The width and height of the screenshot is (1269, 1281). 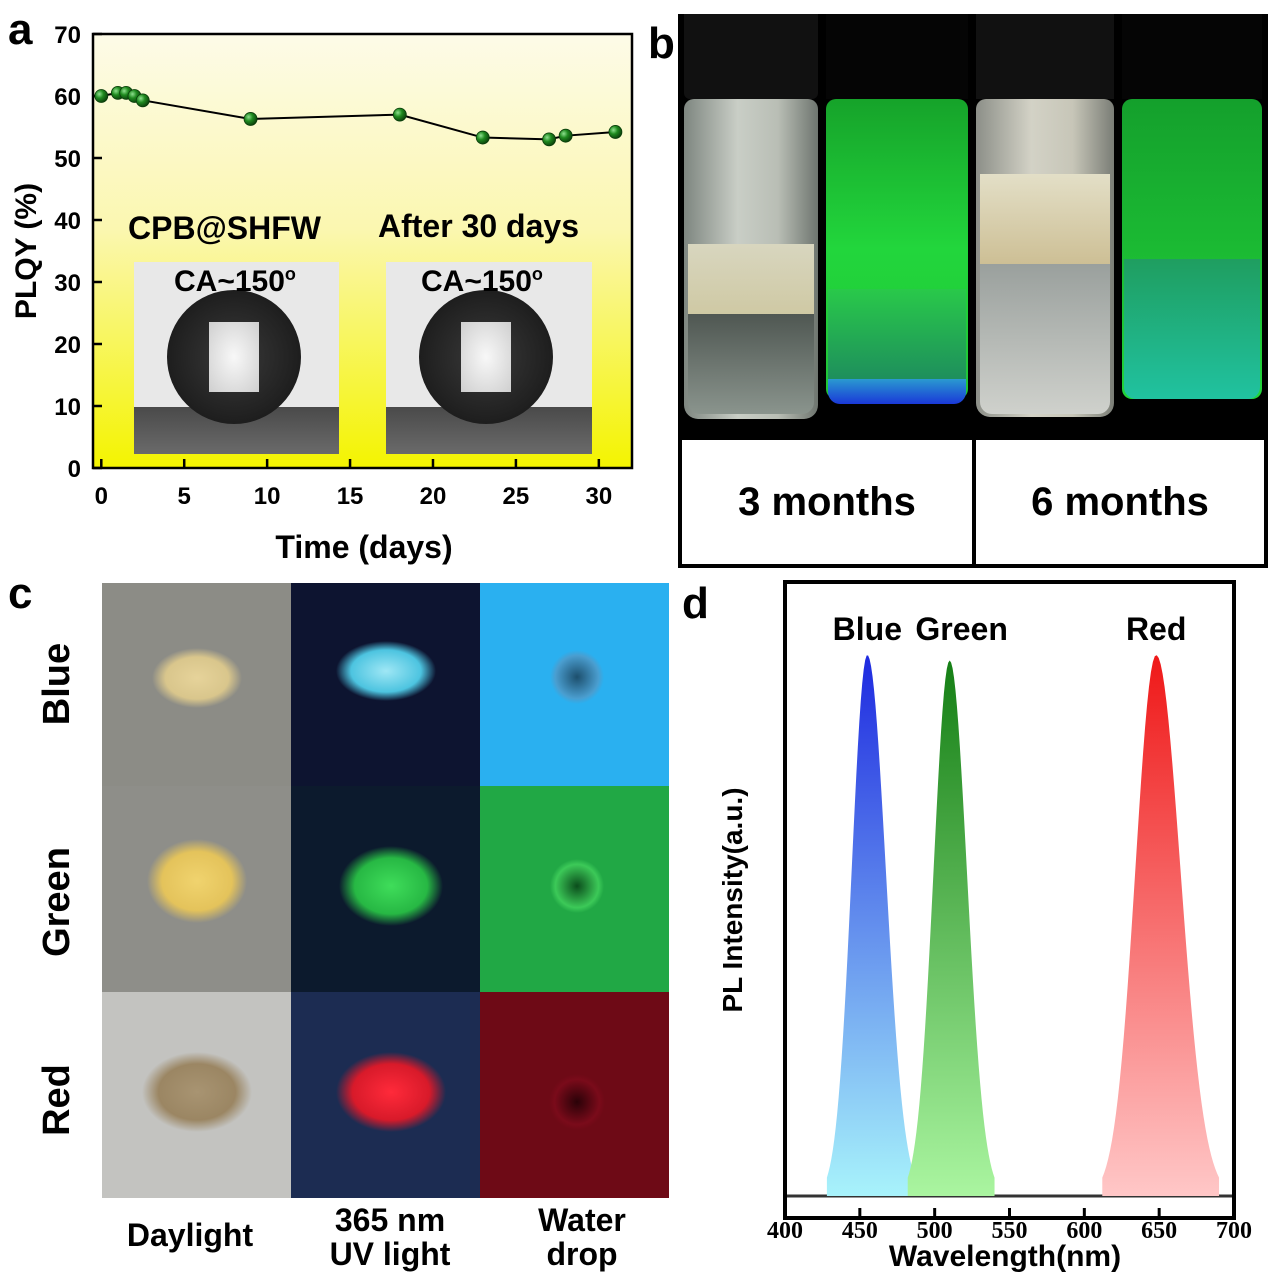 What do you see at coordinates (1120, 502) in the screenshot?
I see `label-box-6-months: 6 months` at bounding box center [1120, 502].